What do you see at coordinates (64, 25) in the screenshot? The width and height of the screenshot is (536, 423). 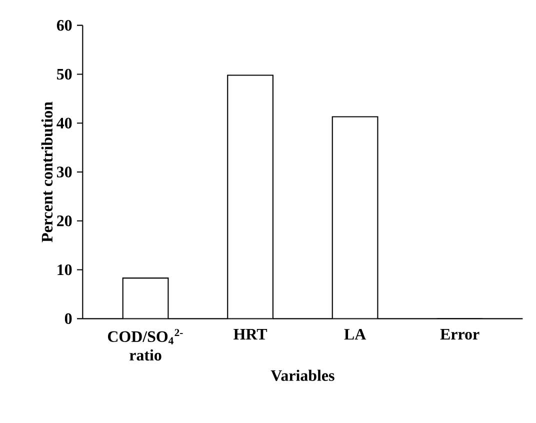 I see `y-tick-label: 60` at bounding box center [64, 25].